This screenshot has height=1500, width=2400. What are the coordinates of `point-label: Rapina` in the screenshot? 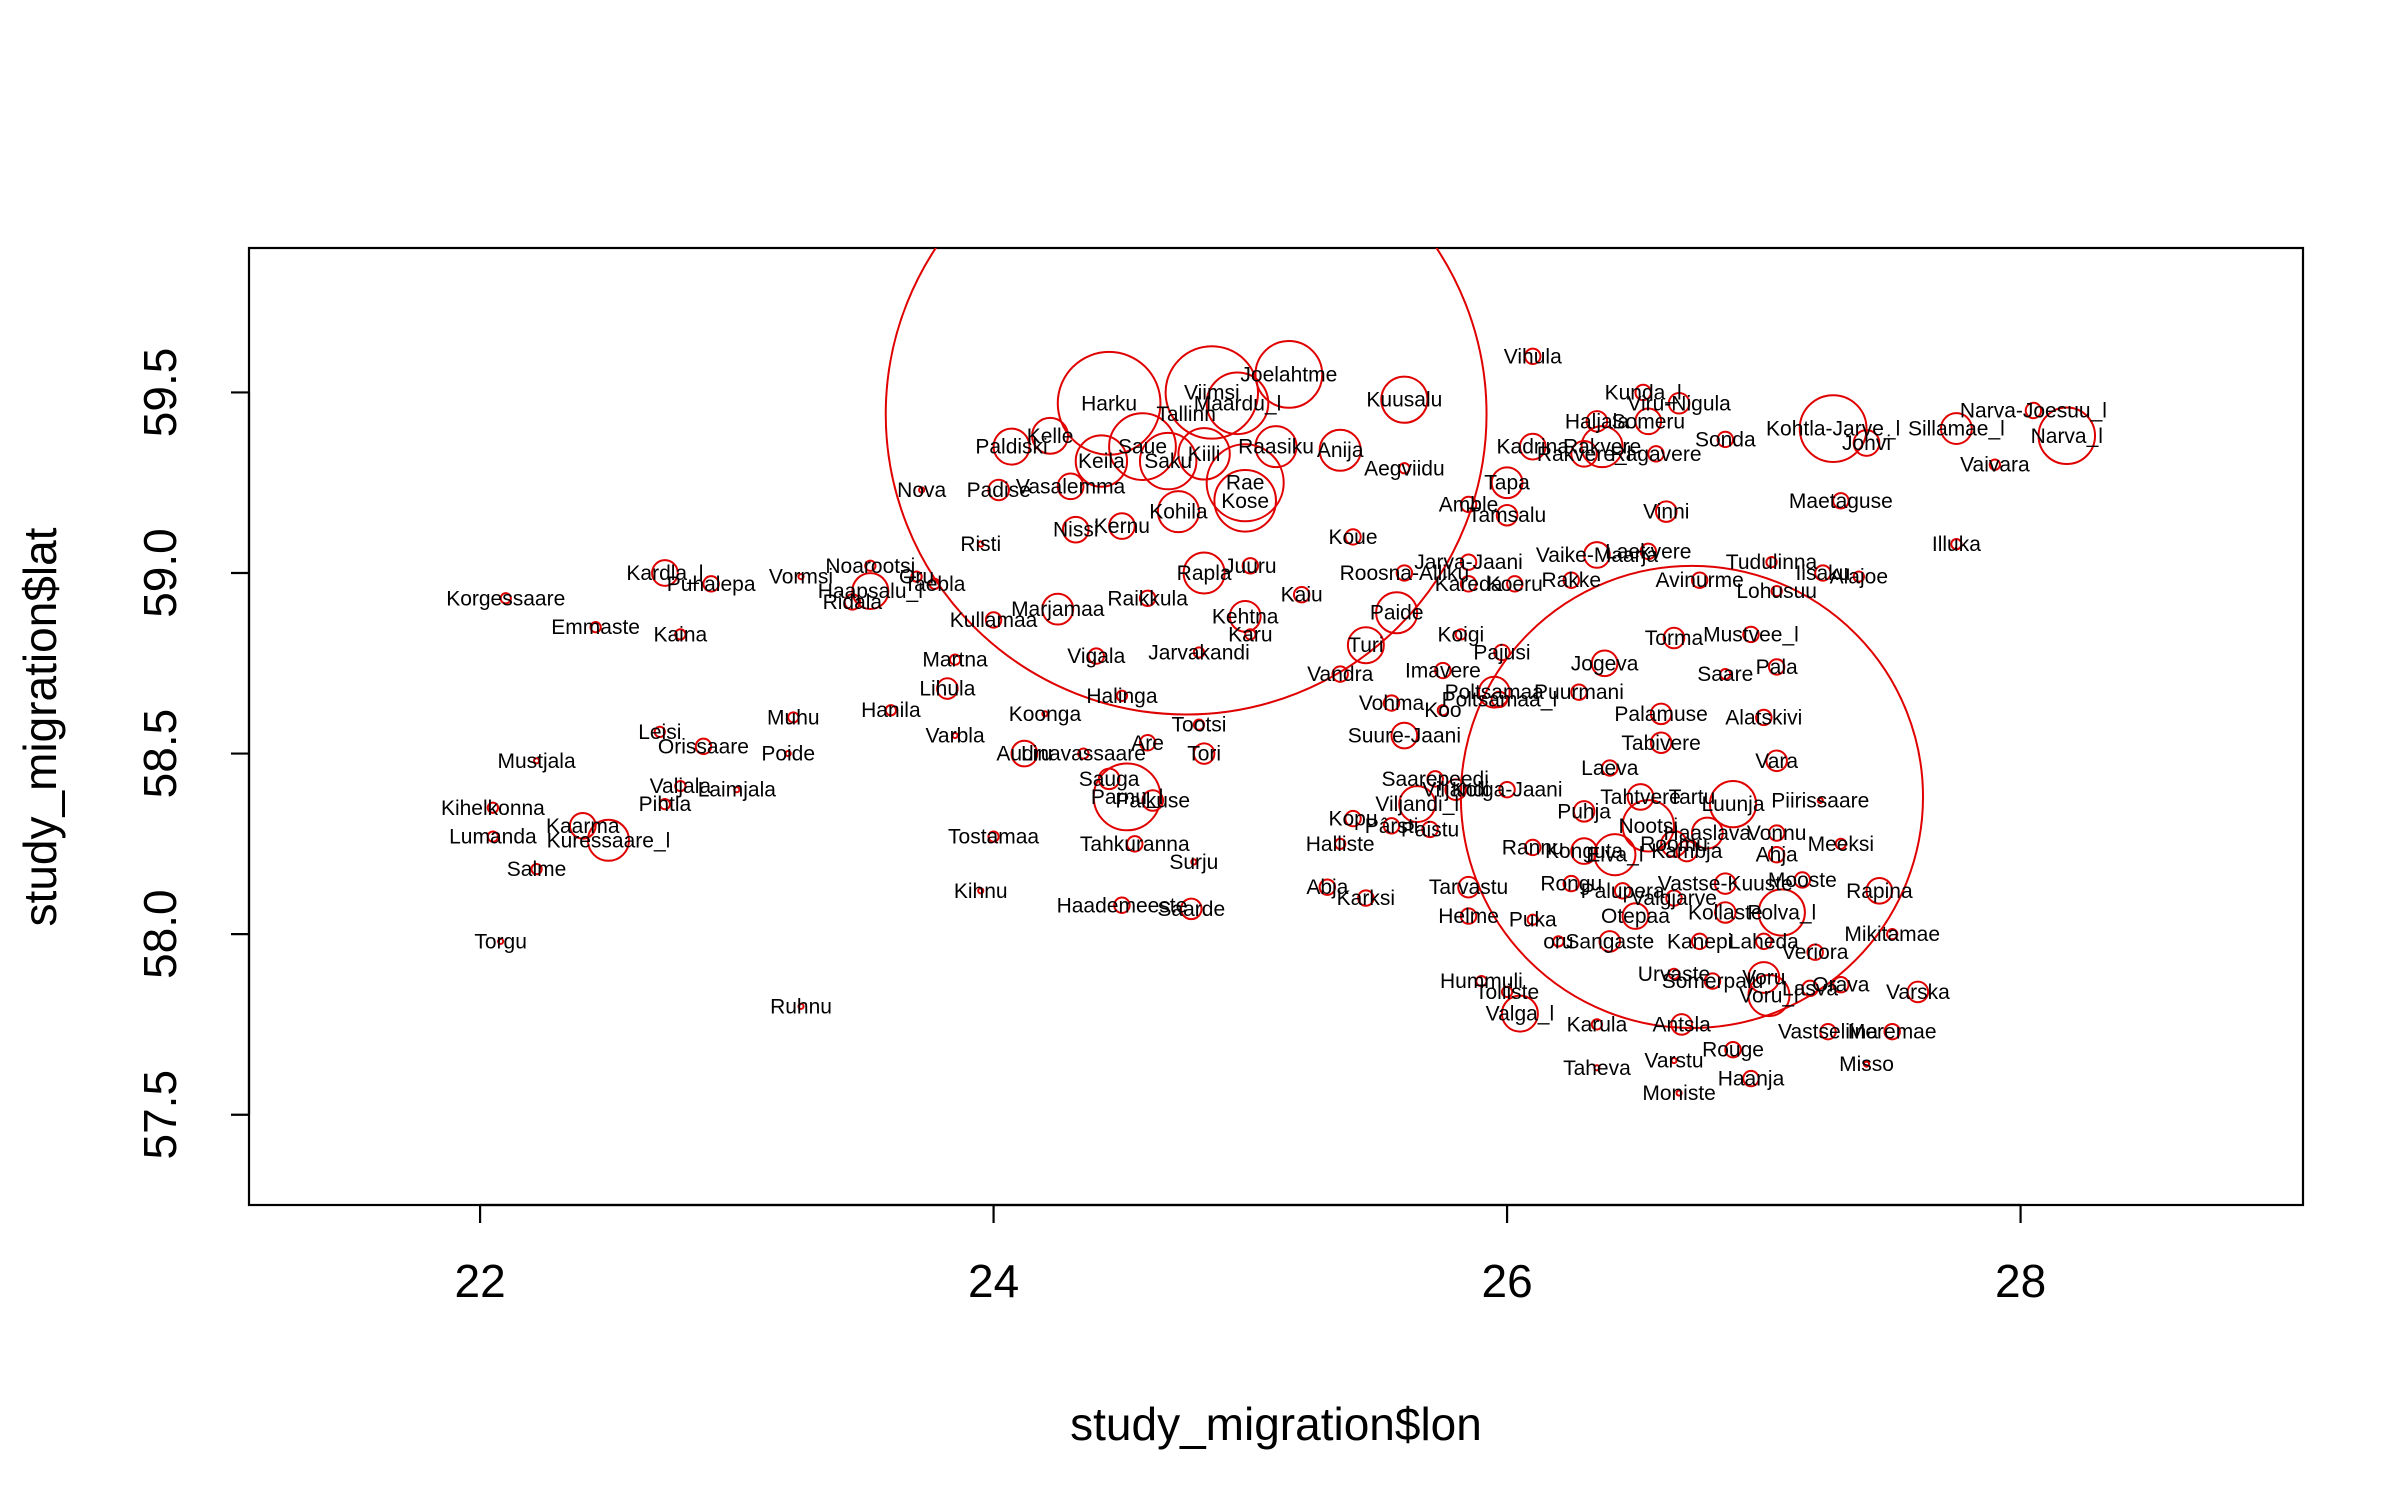 It's located at (1879, 891).